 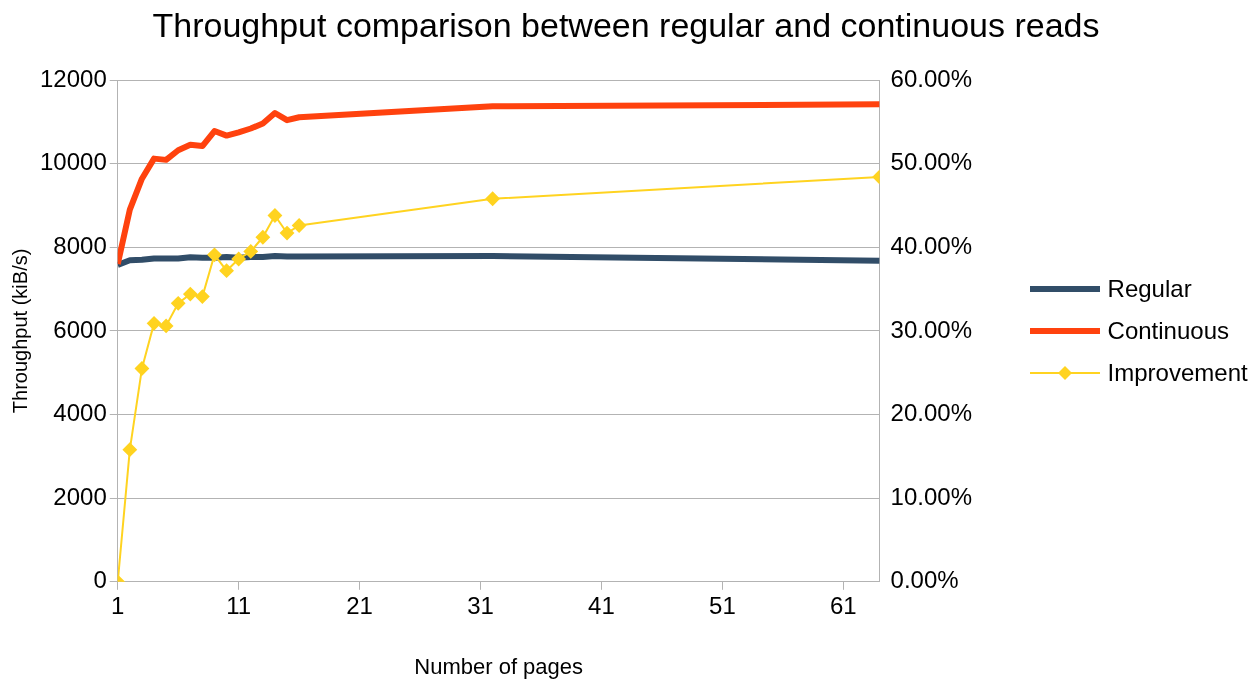 What do you see at coordinates (80, 329) in the screenshot?
I see `y-tick-label: 6000` at bounding box center [80, 329].